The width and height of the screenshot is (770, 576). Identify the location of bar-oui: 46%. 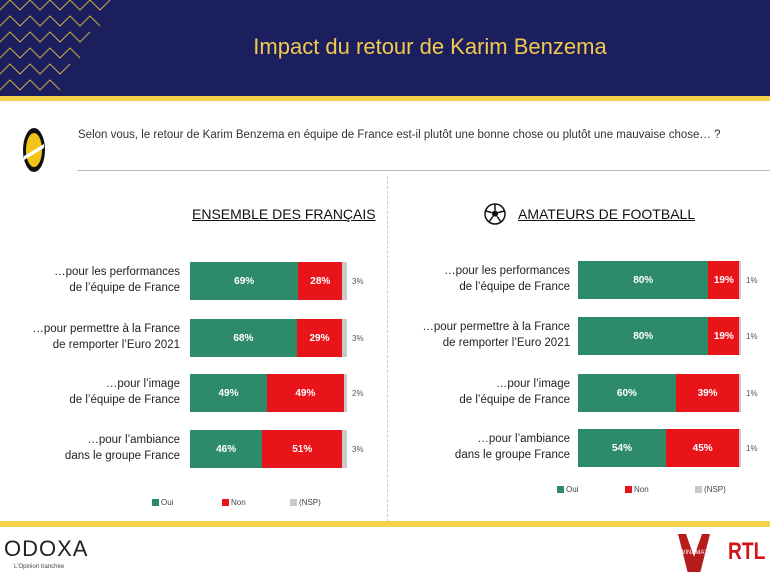
(226, 449).